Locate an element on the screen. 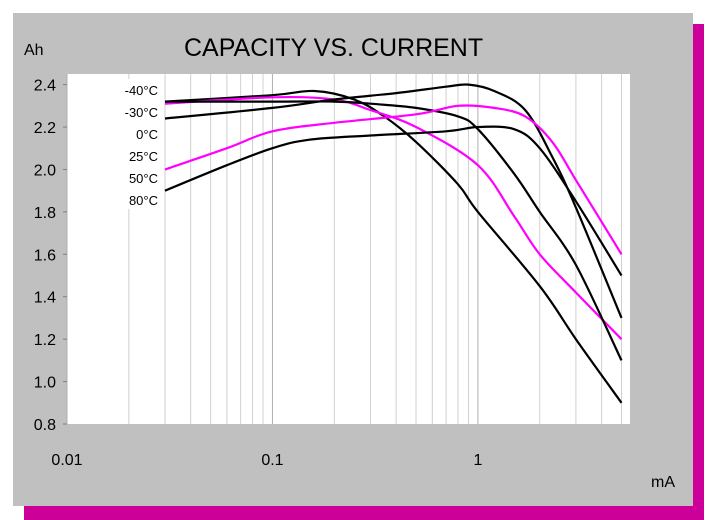  x-tick-label: 1 is located at coordinates (477, 460).